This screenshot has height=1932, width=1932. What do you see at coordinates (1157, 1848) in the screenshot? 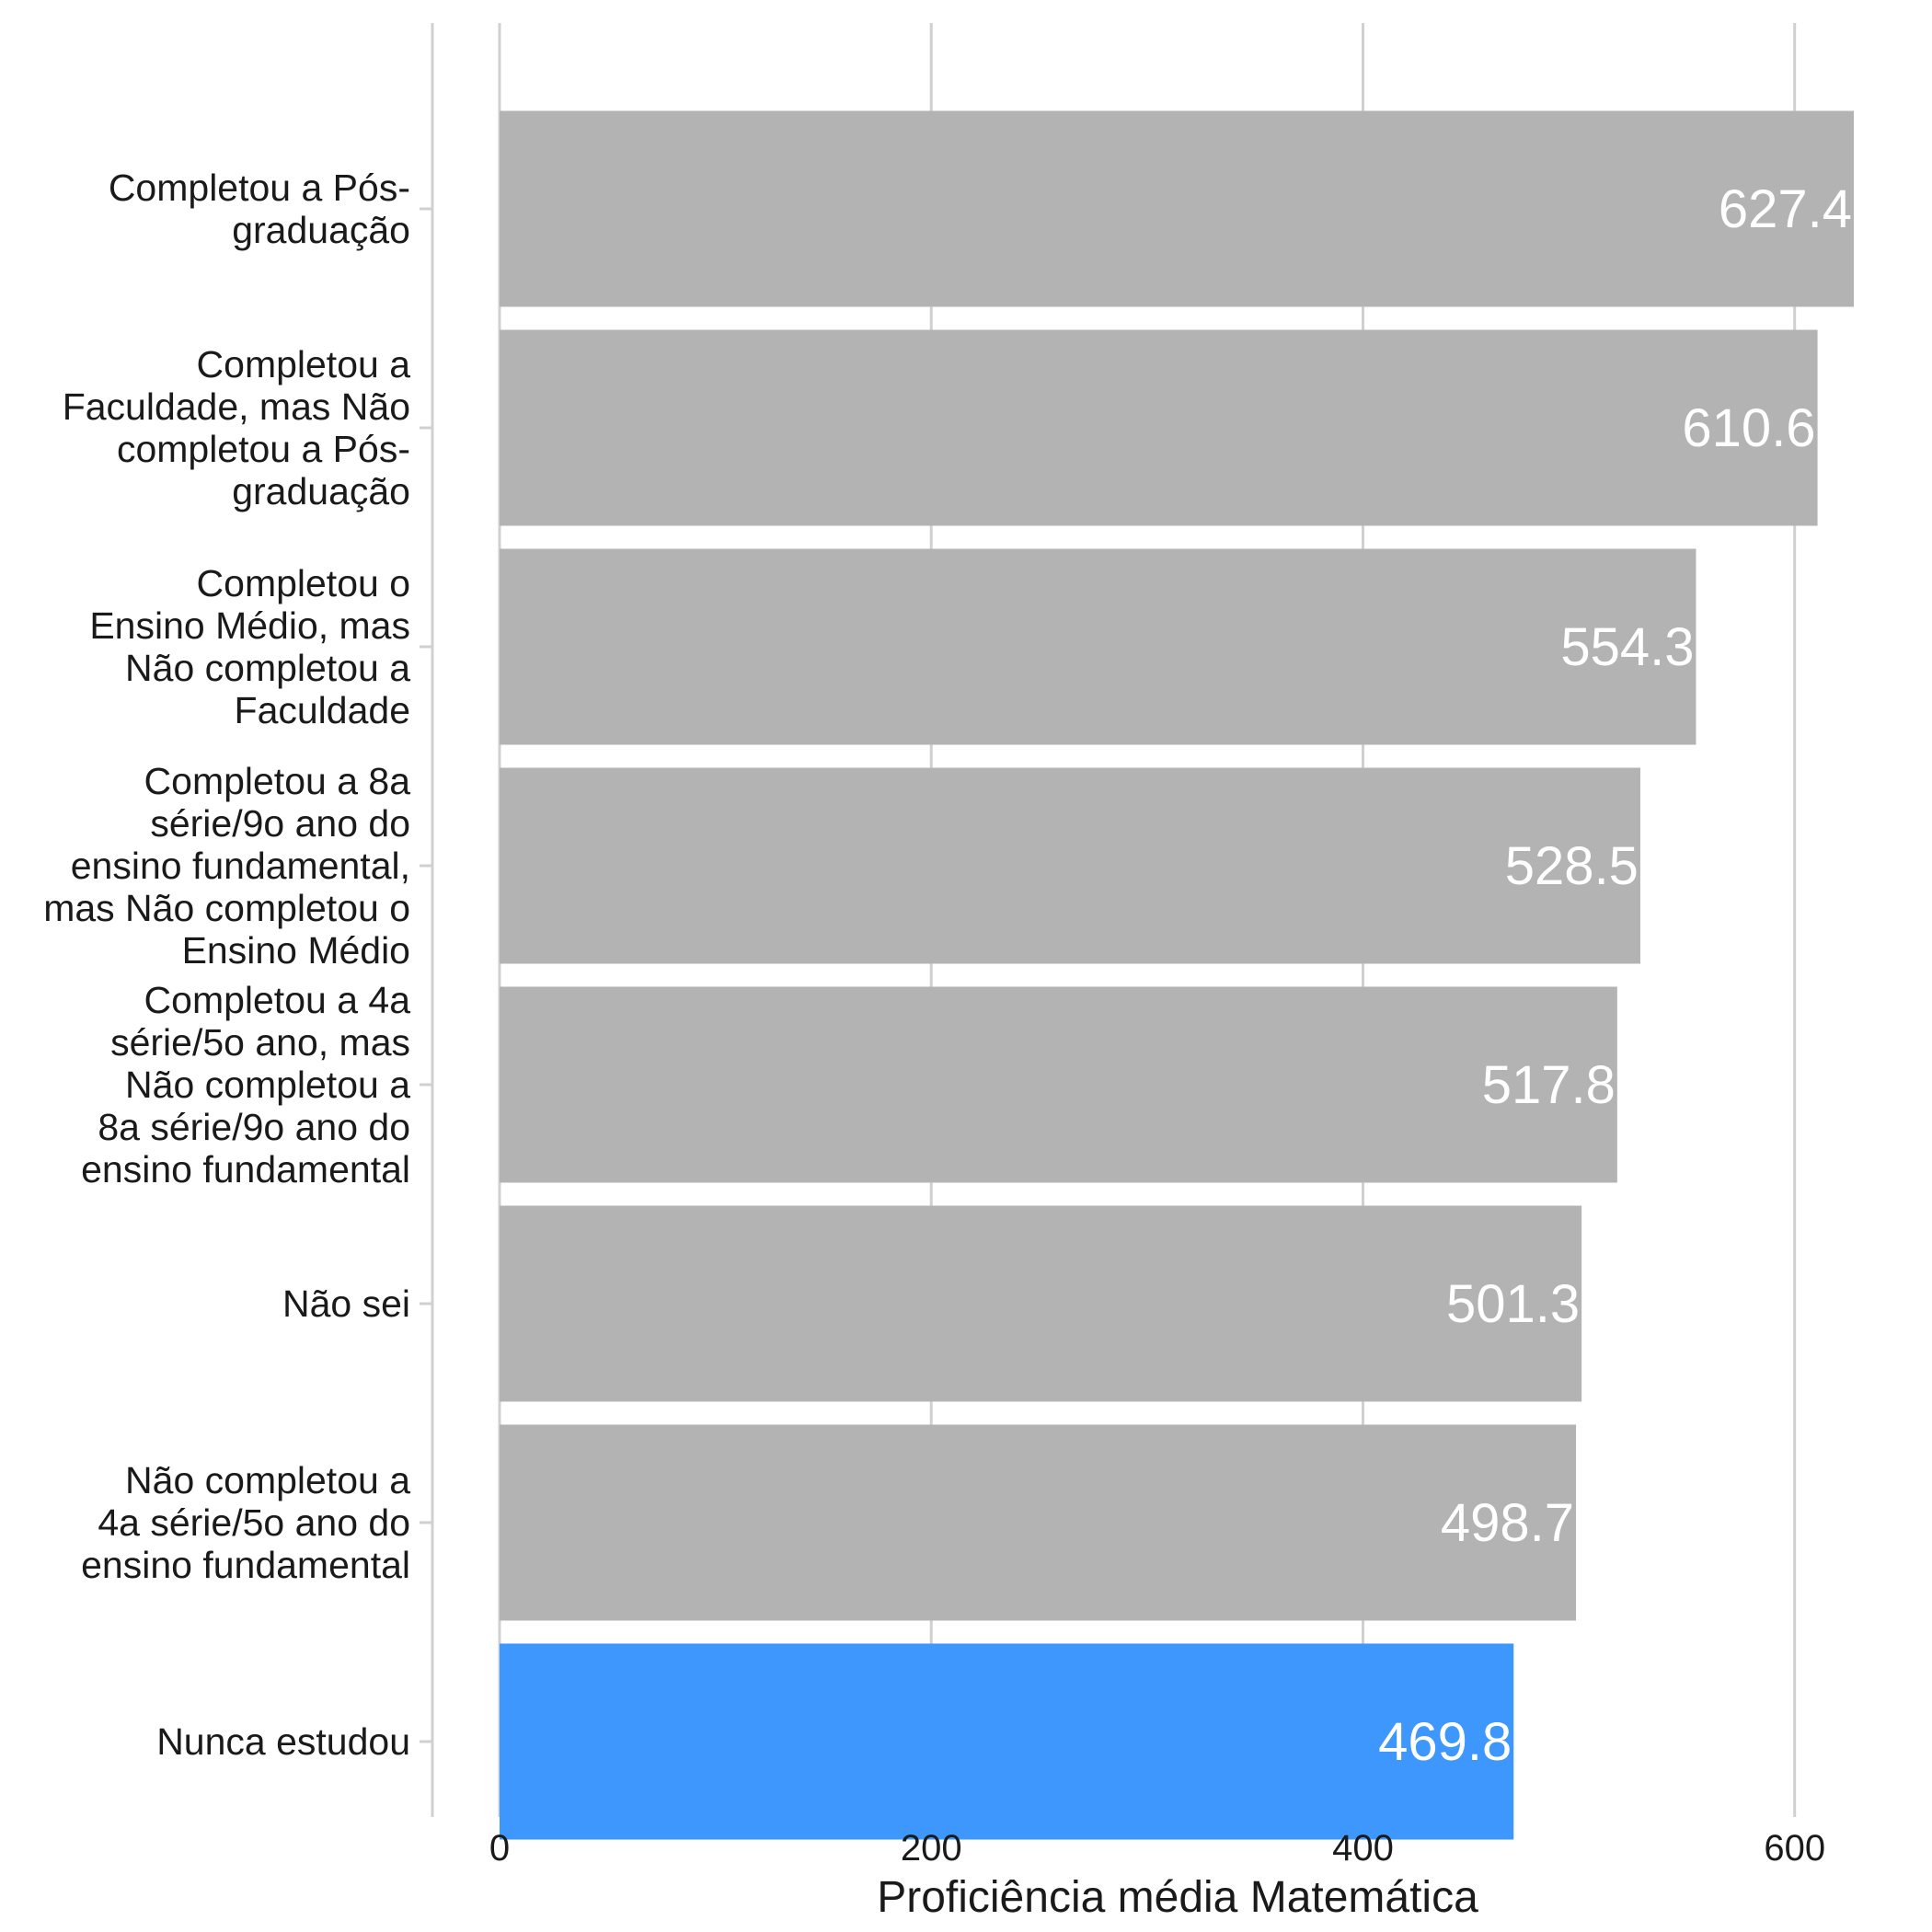
I see `x-axis-ticks: 0 200 400 600` at bounding box center [1157, 1848].